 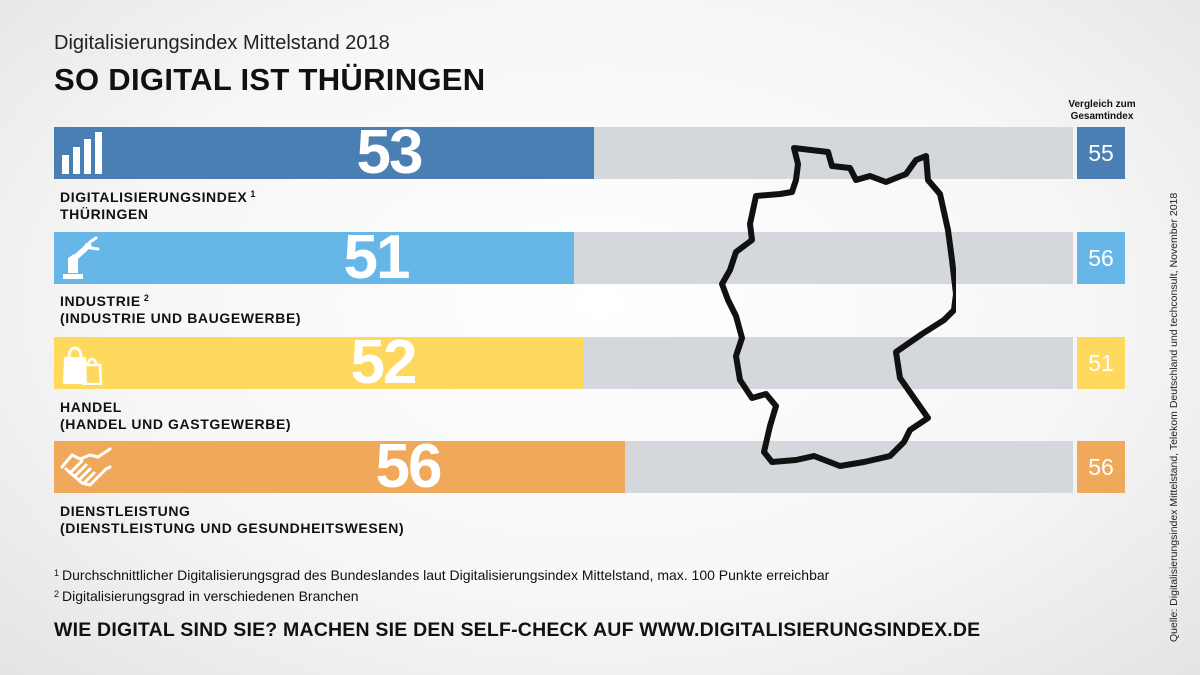 I want to click on robot-arm-icon, so click(x=81, y=257).